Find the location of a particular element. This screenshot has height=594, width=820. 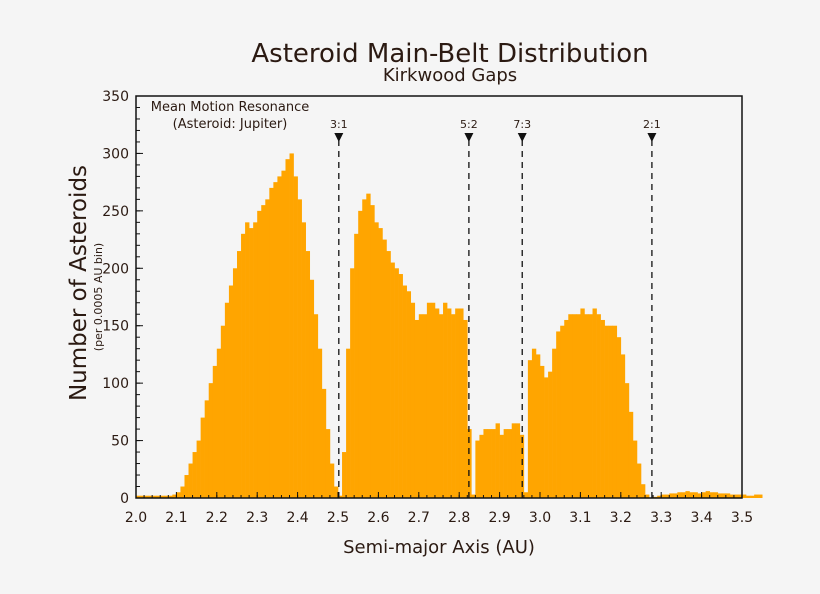

y-tick-label: 250 is located at coordinates (115, 212).